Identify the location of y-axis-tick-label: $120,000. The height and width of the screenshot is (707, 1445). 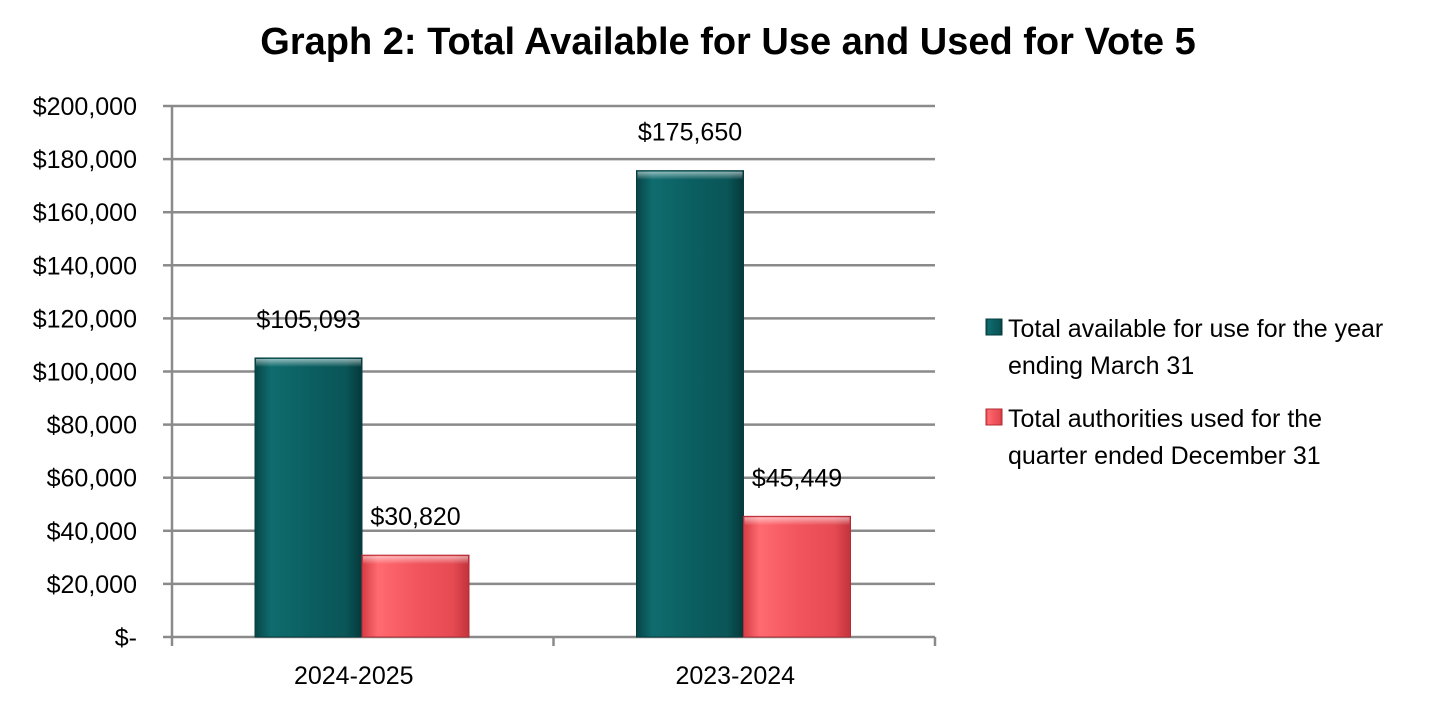
(85, 319).